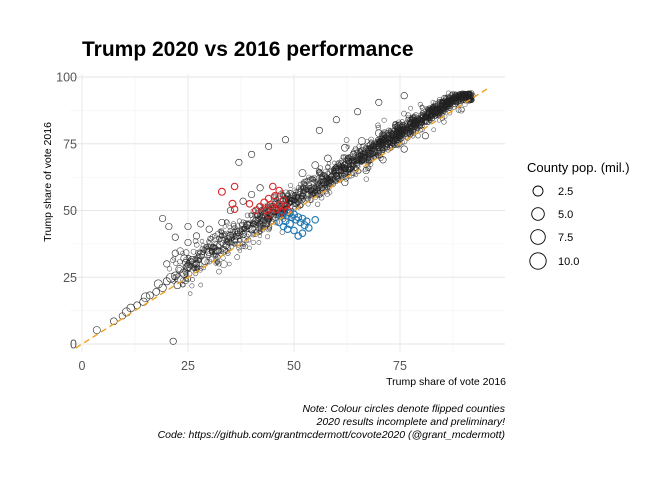 The height and width of the screenshot is (480, 672). I want to click on legend-label-2-5: 2.5, so click(565, 192).